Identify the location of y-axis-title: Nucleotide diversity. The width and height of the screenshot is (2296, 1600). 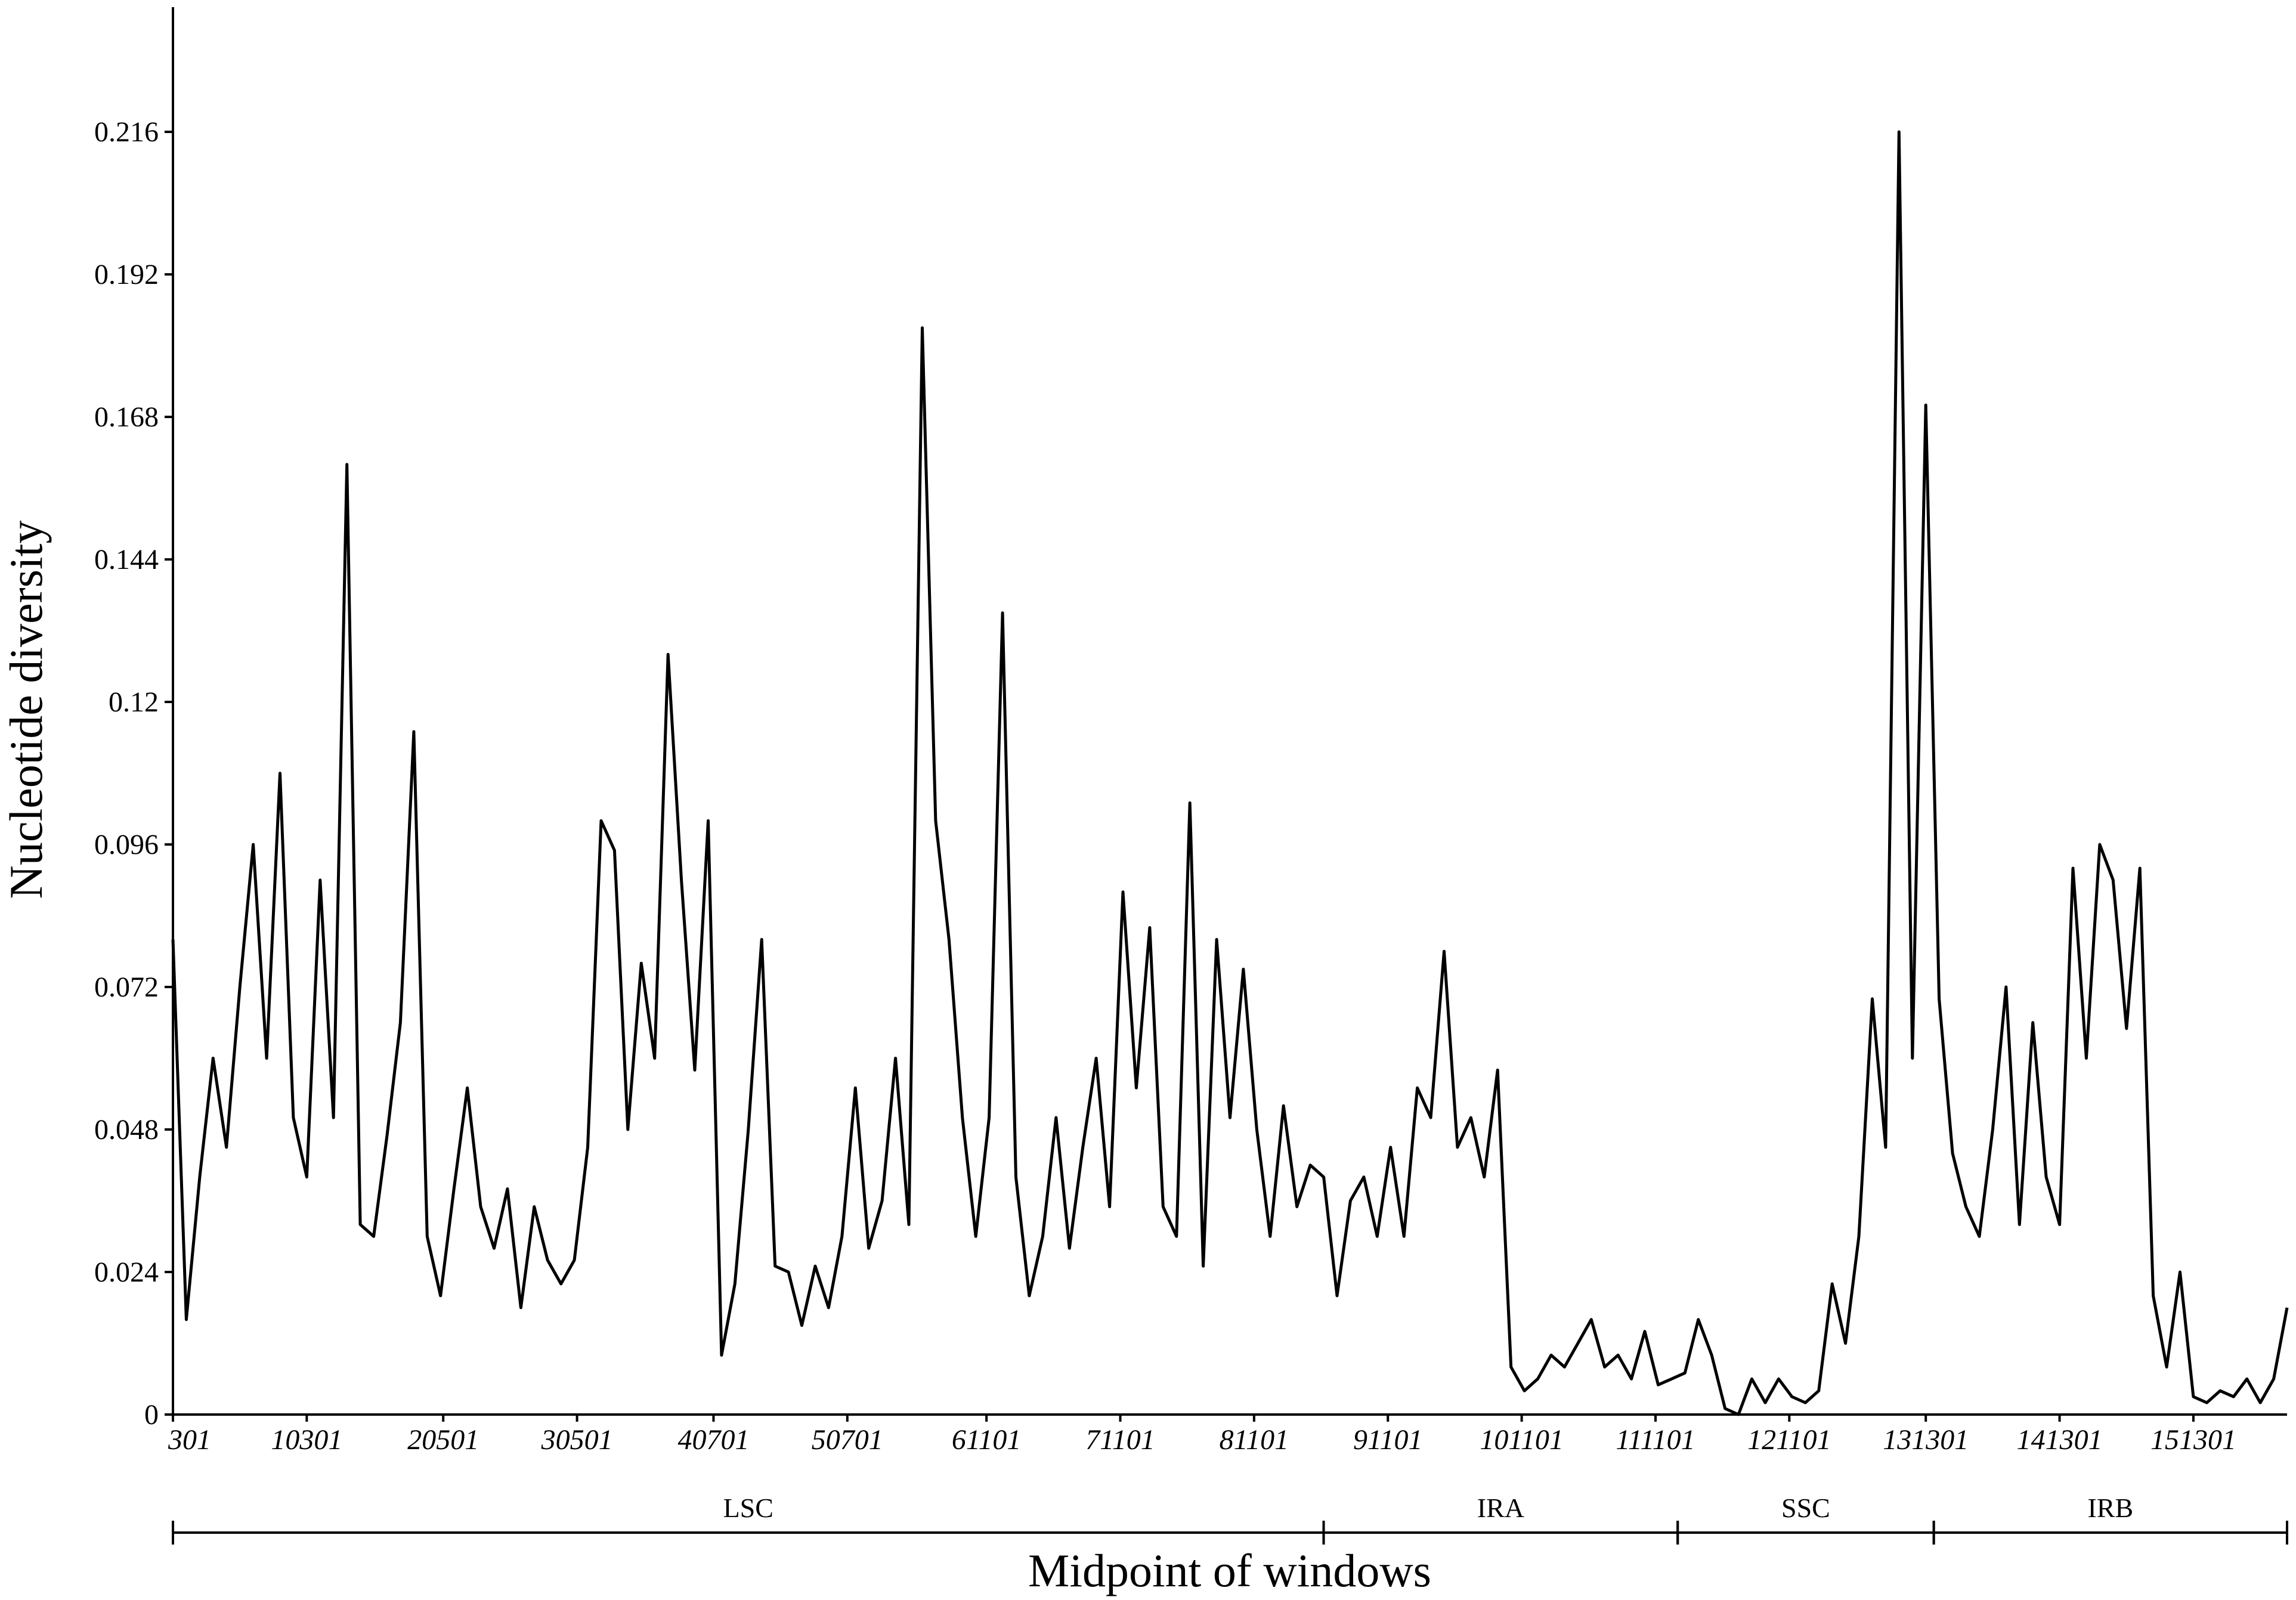
(26, 710).